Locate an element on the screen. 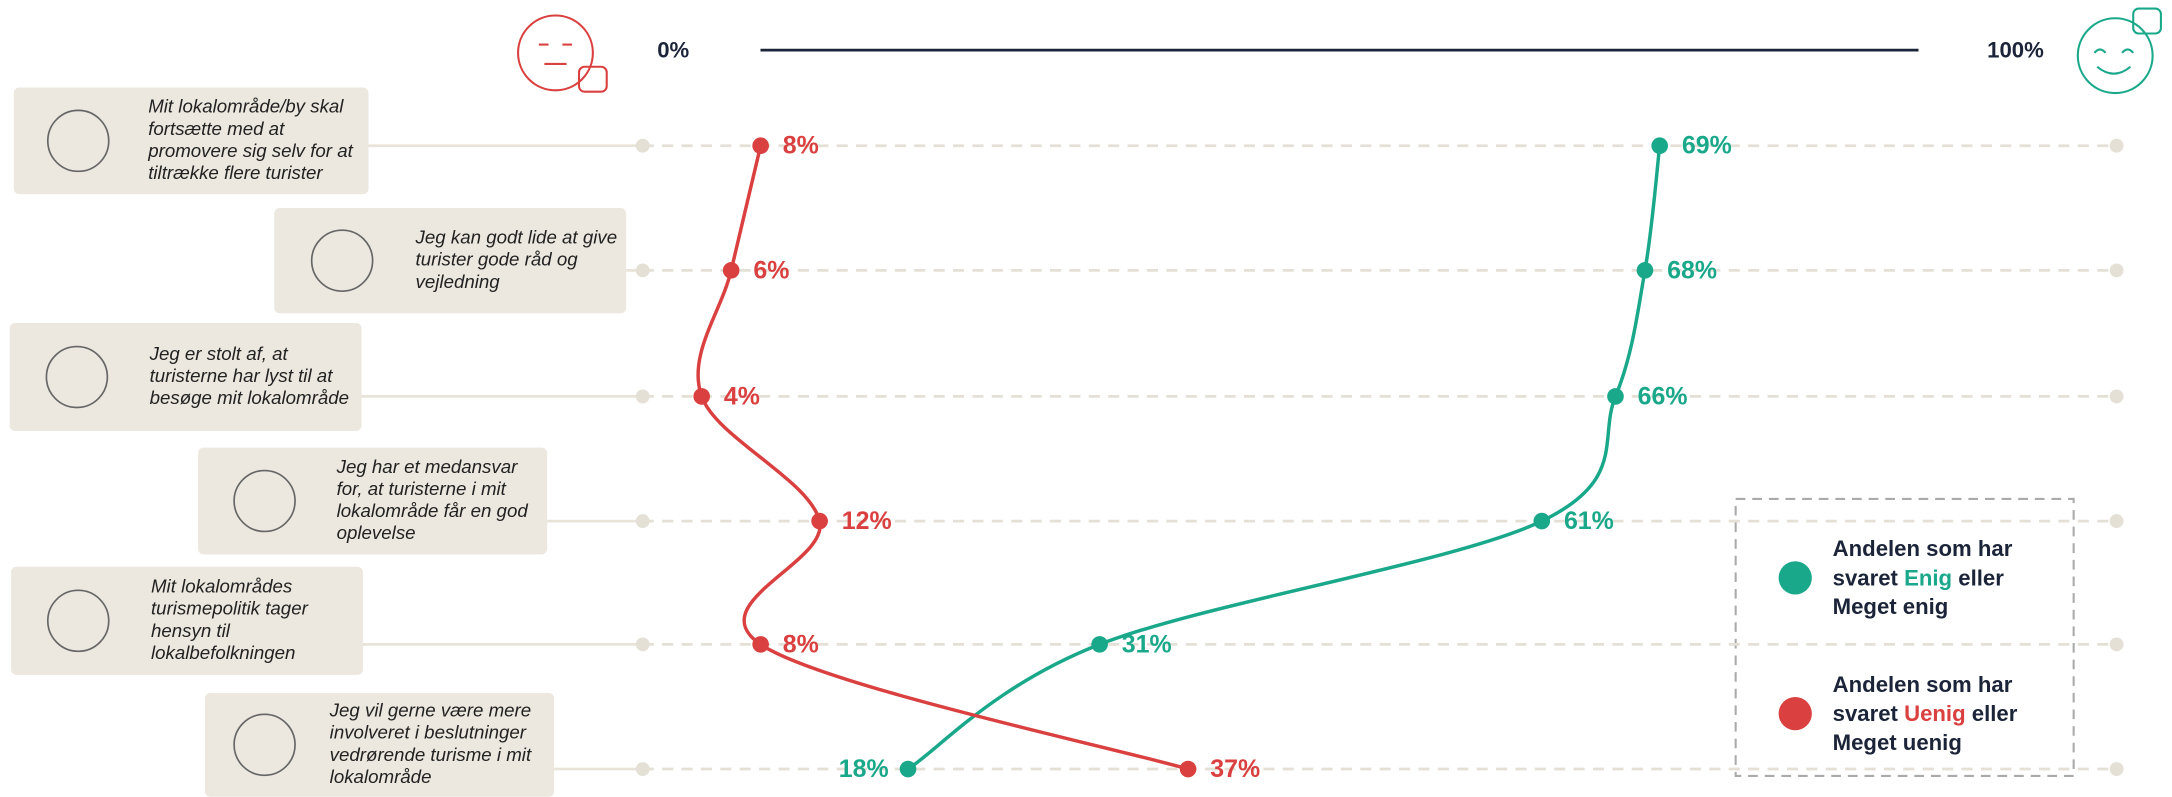 This screenshot has height=797, width=2172. legend-text: Meget uenig is located at coordinates (1897, 742).